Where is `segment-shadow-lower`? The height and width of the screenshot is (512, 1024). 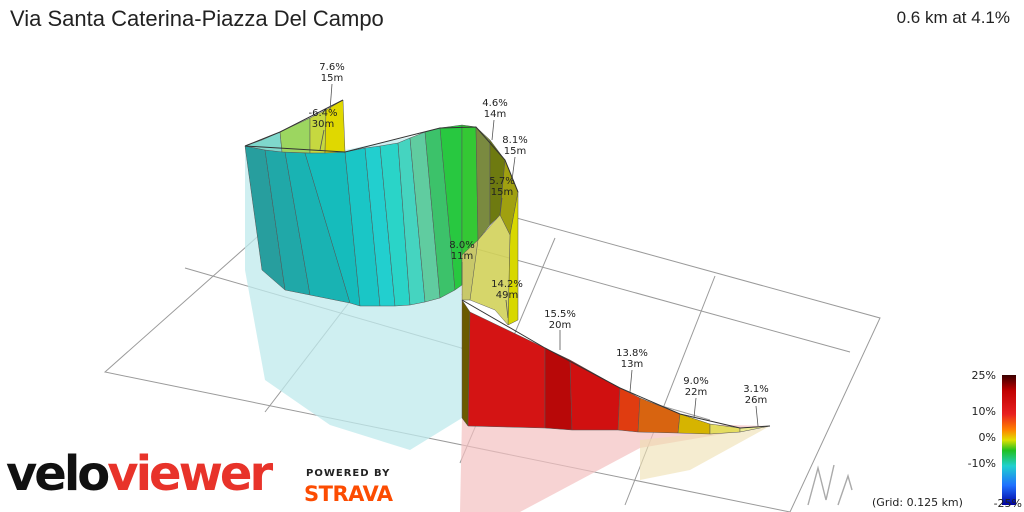 segment-shadow-lower is located at coordinates (615, 465).